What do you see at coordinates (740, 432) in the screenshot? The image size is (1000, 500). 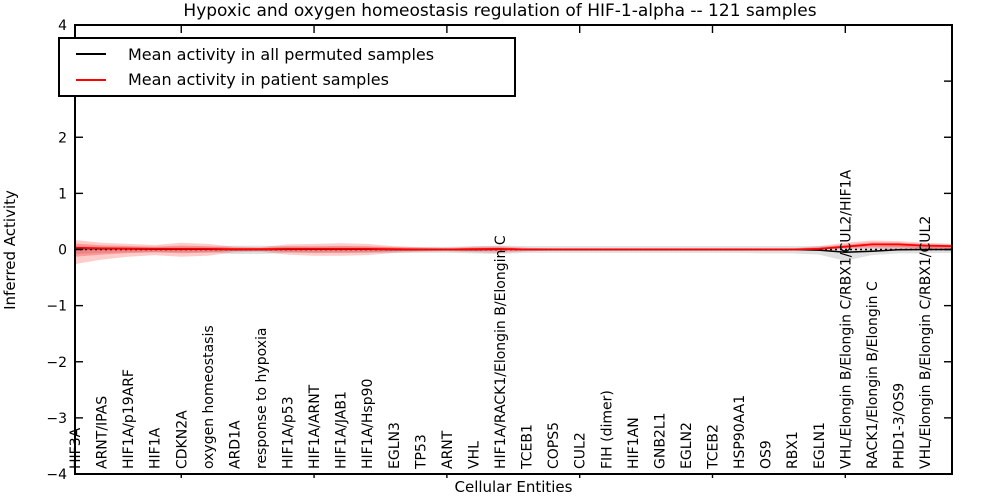 I see `x-tick-label: HSP90AA1` at bounding box center [740, 432].